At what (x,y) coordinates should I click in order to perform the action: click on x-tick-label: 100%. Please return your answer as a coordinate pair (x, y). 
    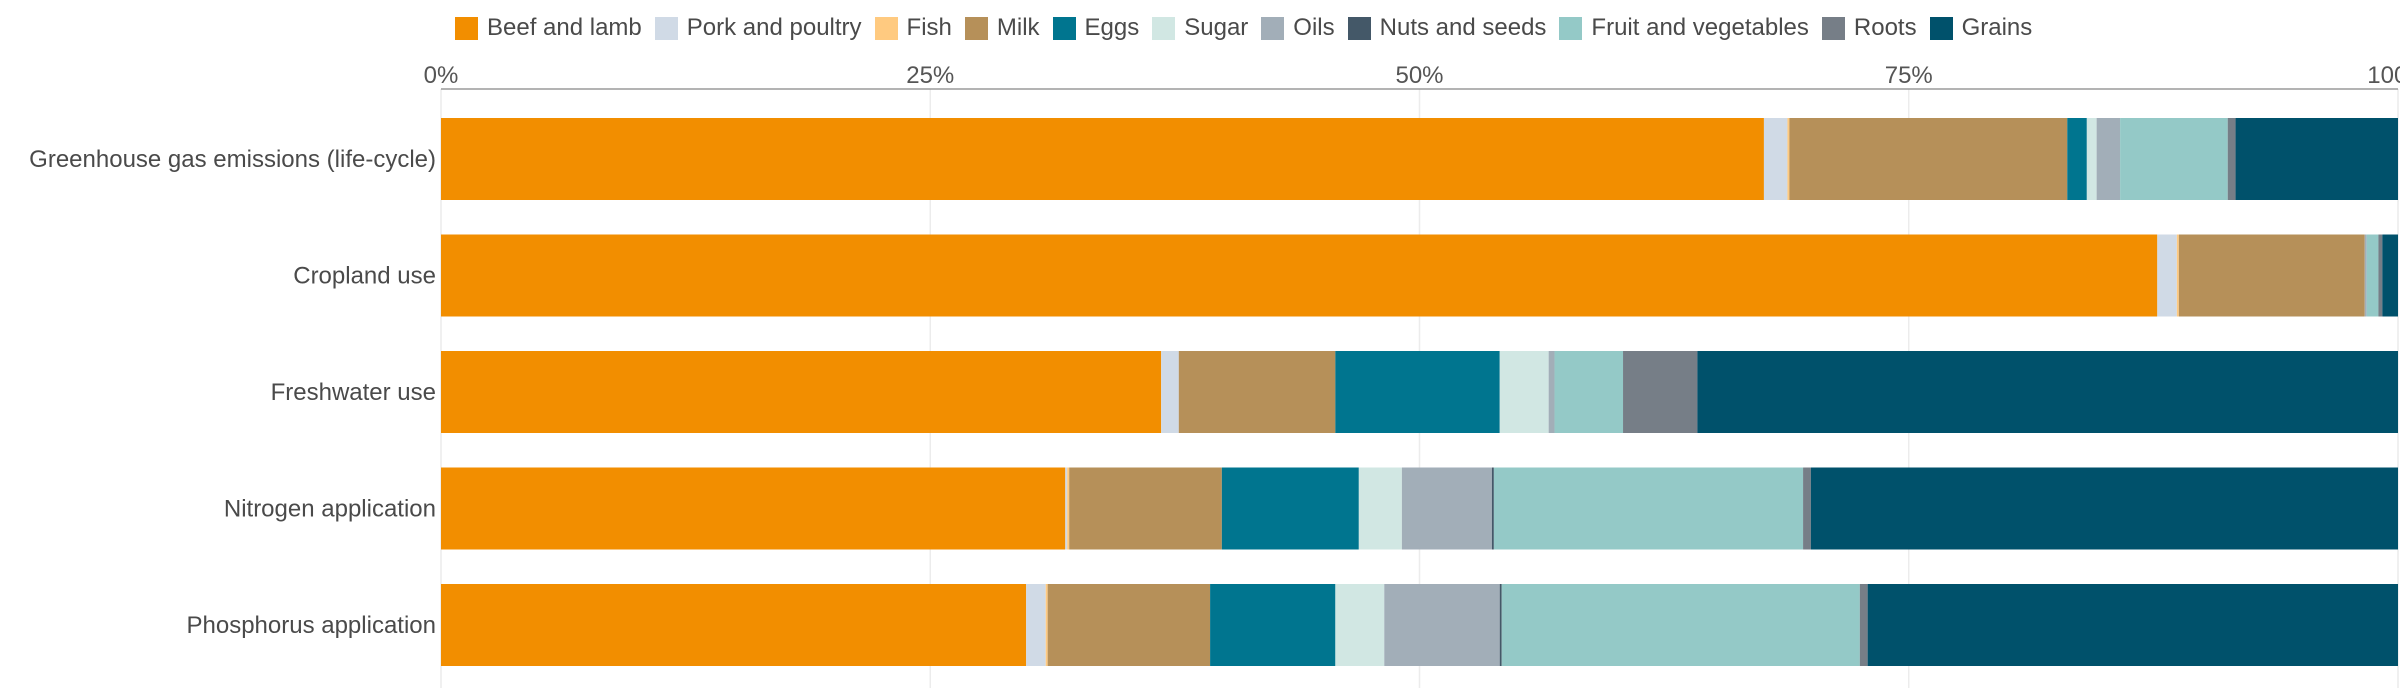
    Looking at the image, I should click on (2383, 75).